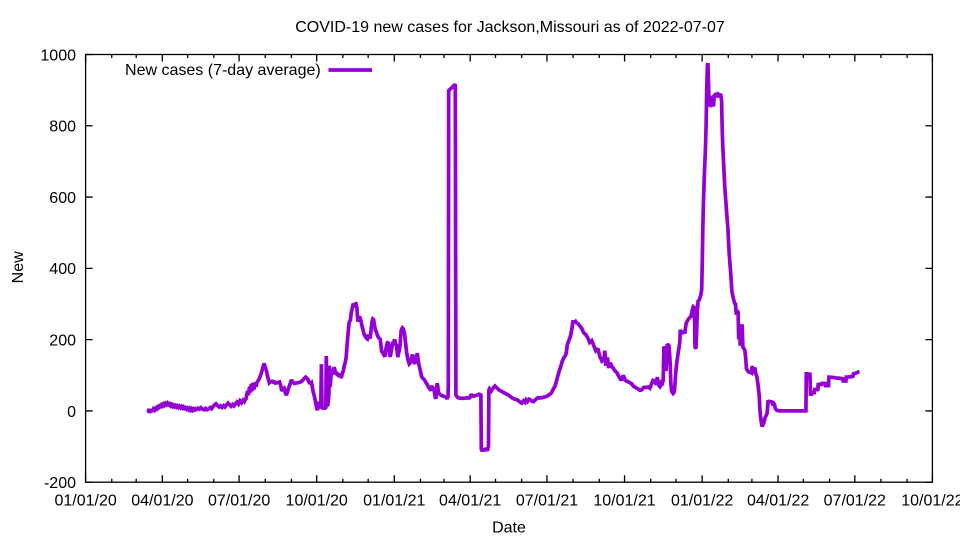 The width and height of the screenshot is (960, 540). Describe the element at coordinates (58, 55) in the screenshot. I see `svg-text: 1000` at that location.